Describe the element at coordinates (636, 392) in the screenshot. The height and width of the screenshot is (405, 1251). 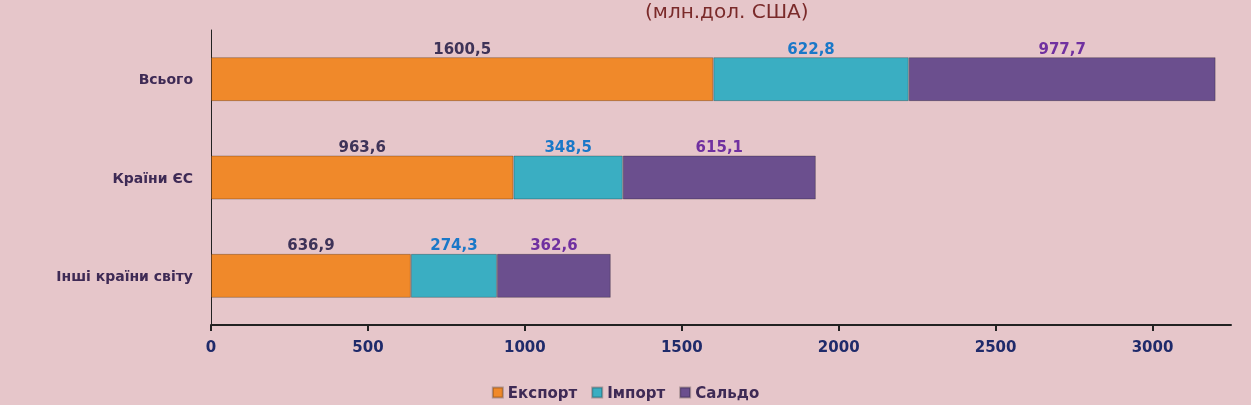
I see `legend-label: Імпорт` at that location.